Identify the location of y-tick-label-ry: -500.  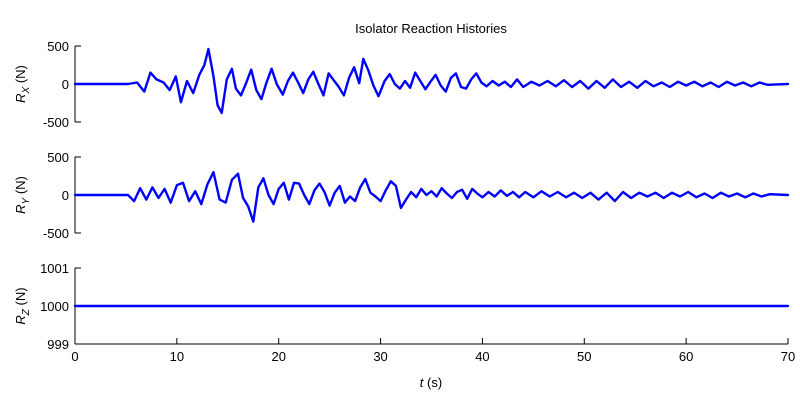
(56, 233).